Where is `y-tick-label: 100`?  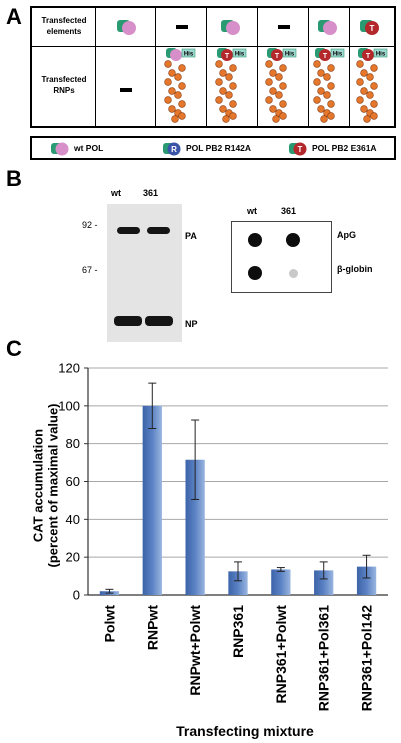 y-tick-label: 100 is located at coordinates (69, 405).